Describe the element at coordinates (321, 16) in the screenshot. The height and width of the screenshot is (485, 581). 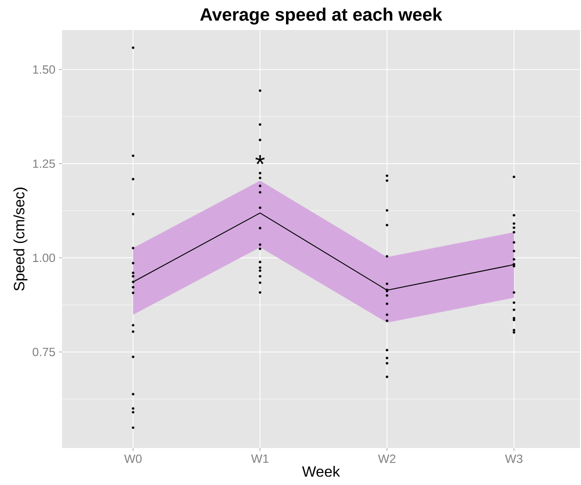
I see `chart-title: Average speed at each week` at that location.